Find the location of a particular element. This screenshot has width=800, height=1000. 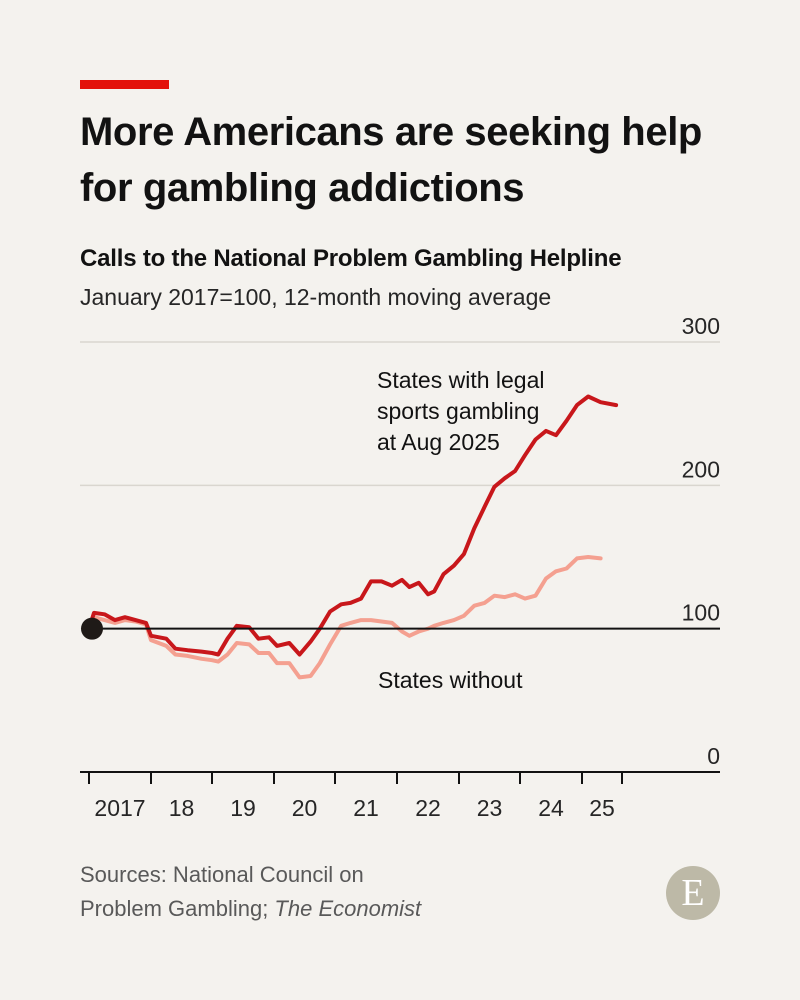

x-tick-label-19: 19 is located at coordinates (243, 808).